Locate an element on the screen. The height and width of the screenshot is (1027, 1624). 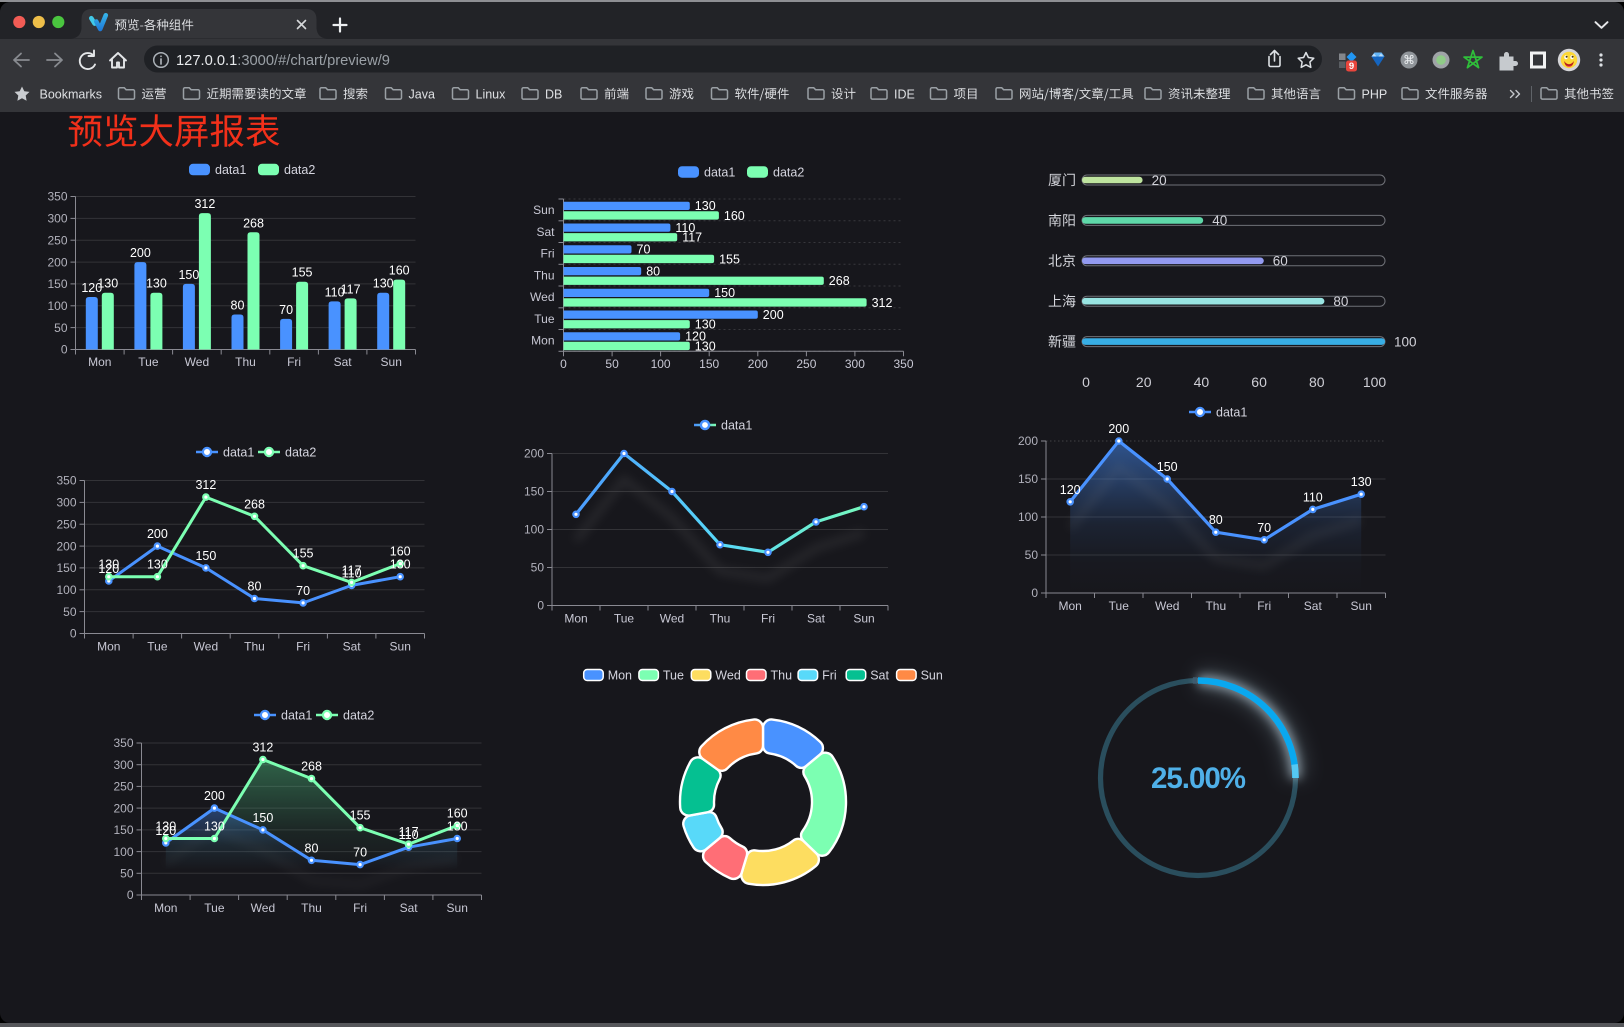
svg-text: 25.00% is located at coordinates (1198, 778).